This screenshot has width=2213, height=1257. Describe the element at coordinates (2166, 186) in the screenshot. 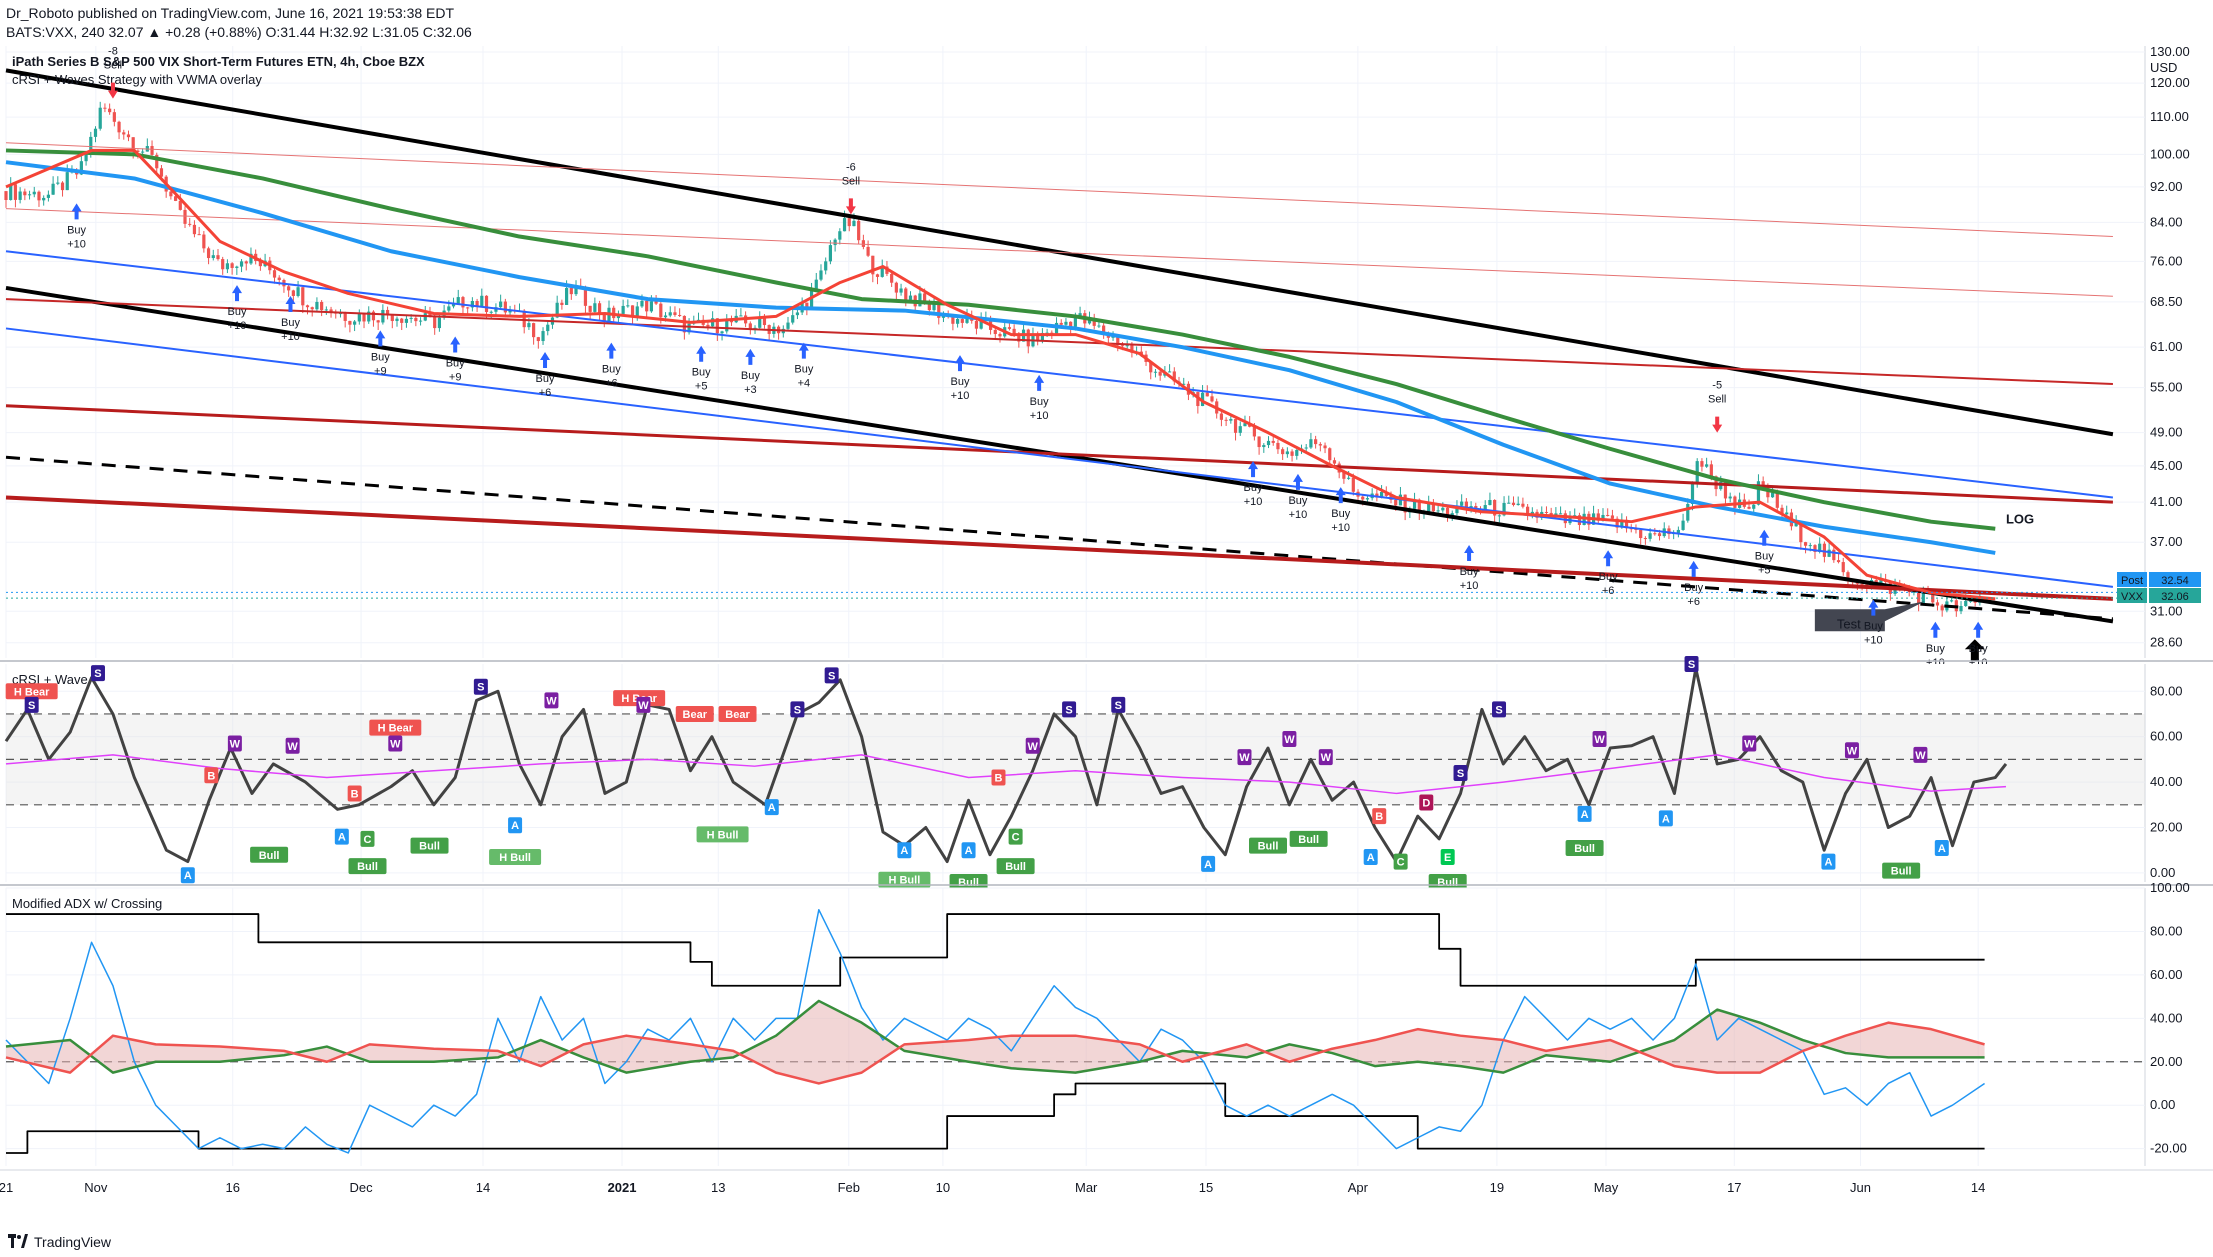

I see `y-tick-label: 92.00` at that location.